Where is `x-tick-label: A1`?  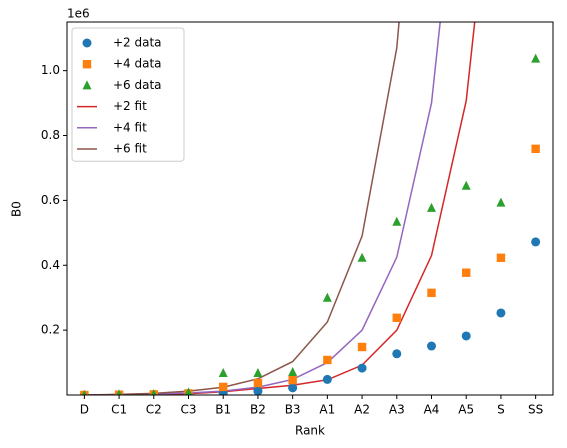
x-tick-label: A1 is located at coordinates (327, 410).